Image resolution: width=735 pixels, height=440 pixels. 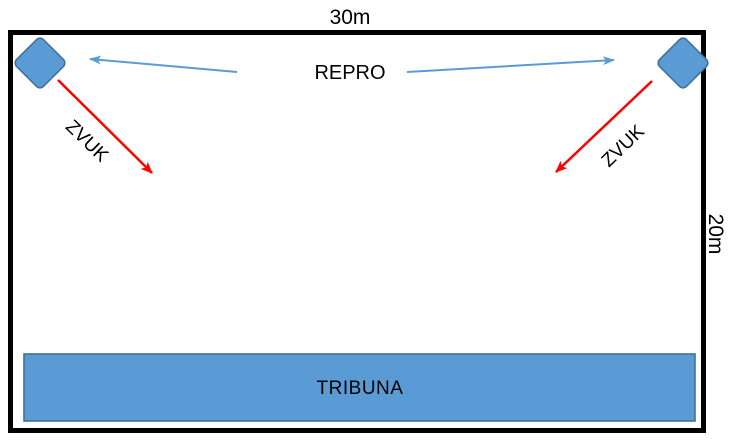 I want to click on dimension-label-top: 30m, so click(x=350, y=17).